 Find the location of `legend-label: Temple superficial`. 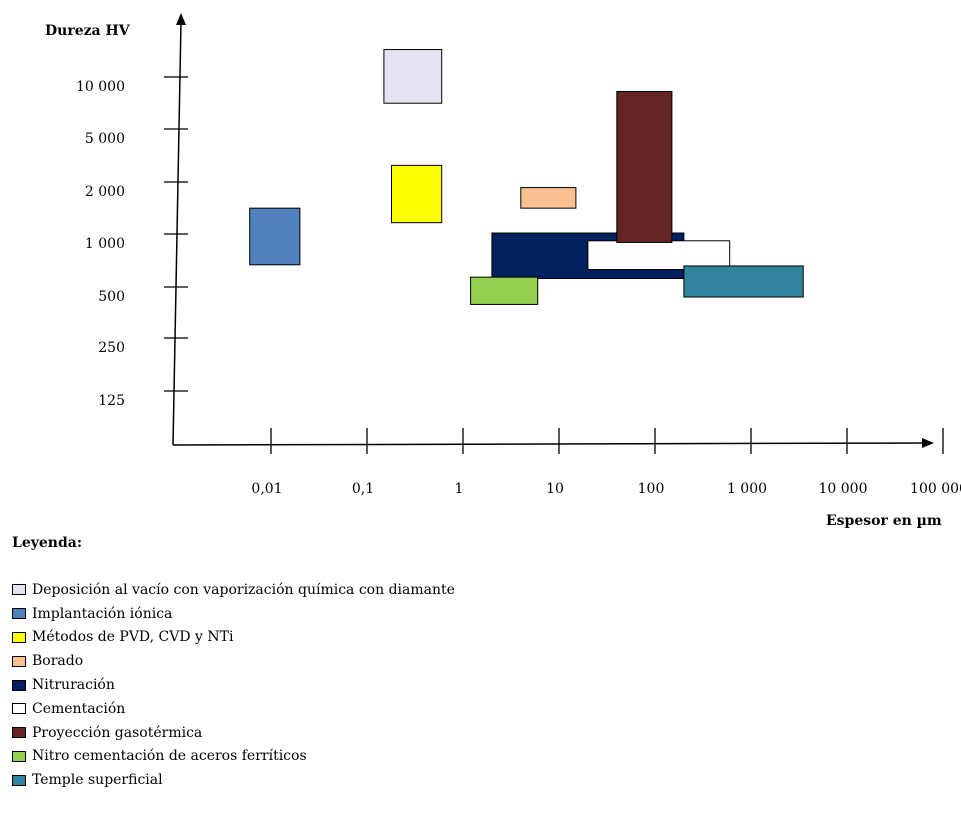

legend-label: Temple superficial is located at coordinates (97, 780).